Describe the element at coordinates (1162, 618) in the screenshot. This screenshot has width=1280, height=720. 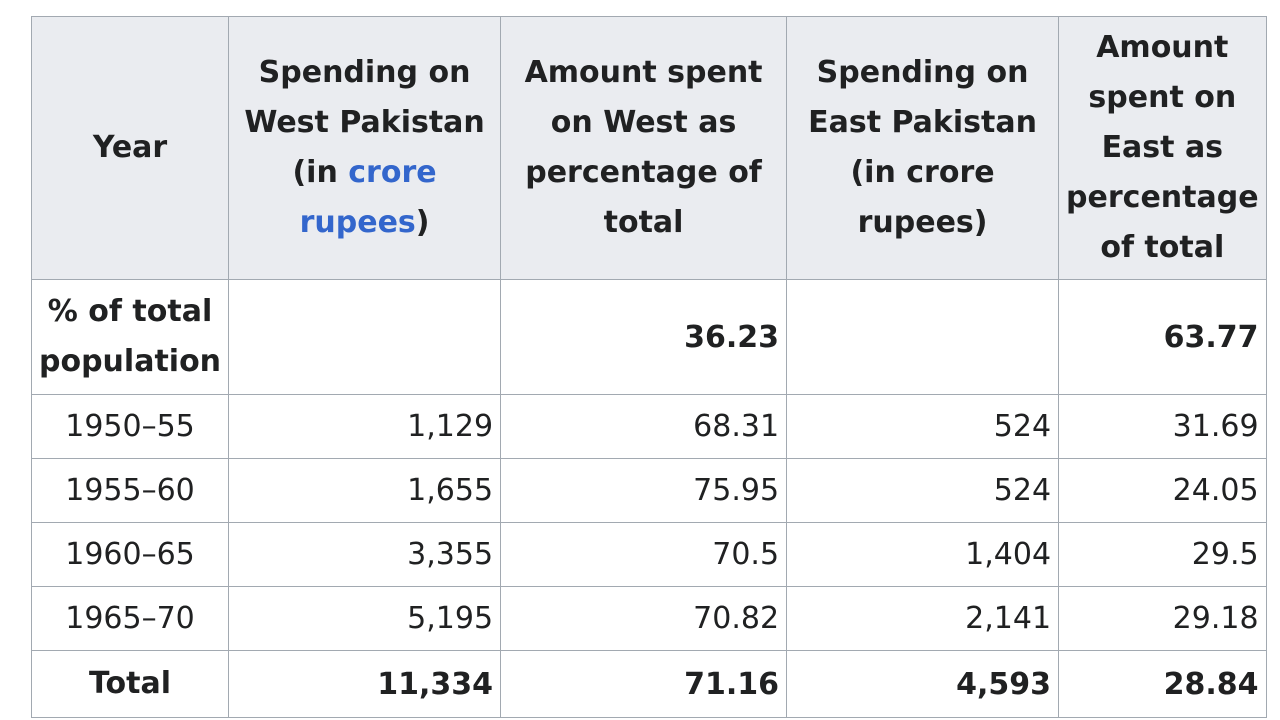
I see `east-pct-cell: 29.18` at that location.